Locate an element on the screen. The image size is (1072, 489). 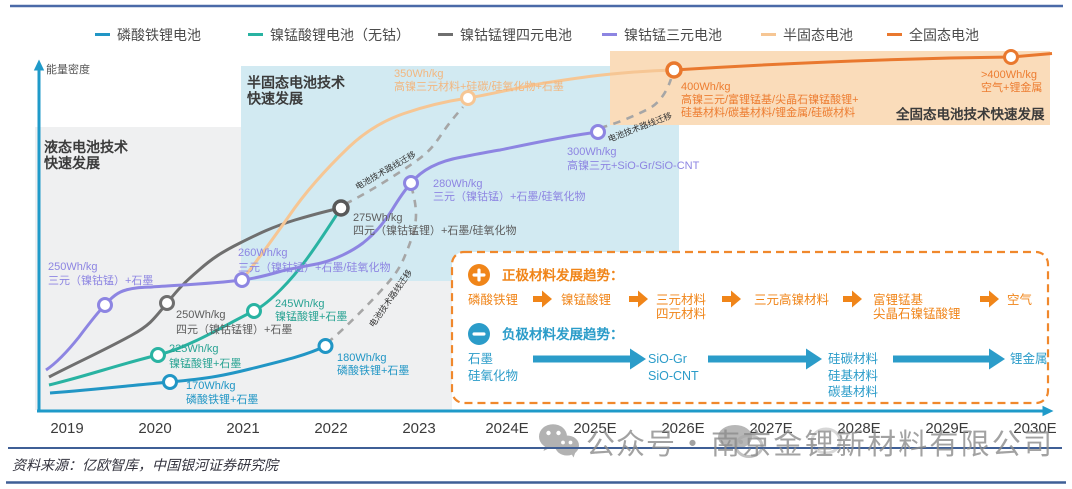
svg-text: 高镍三元/富锂锰基/尖晶石镍锰酸锂+ is located at coordinates (770, 99).